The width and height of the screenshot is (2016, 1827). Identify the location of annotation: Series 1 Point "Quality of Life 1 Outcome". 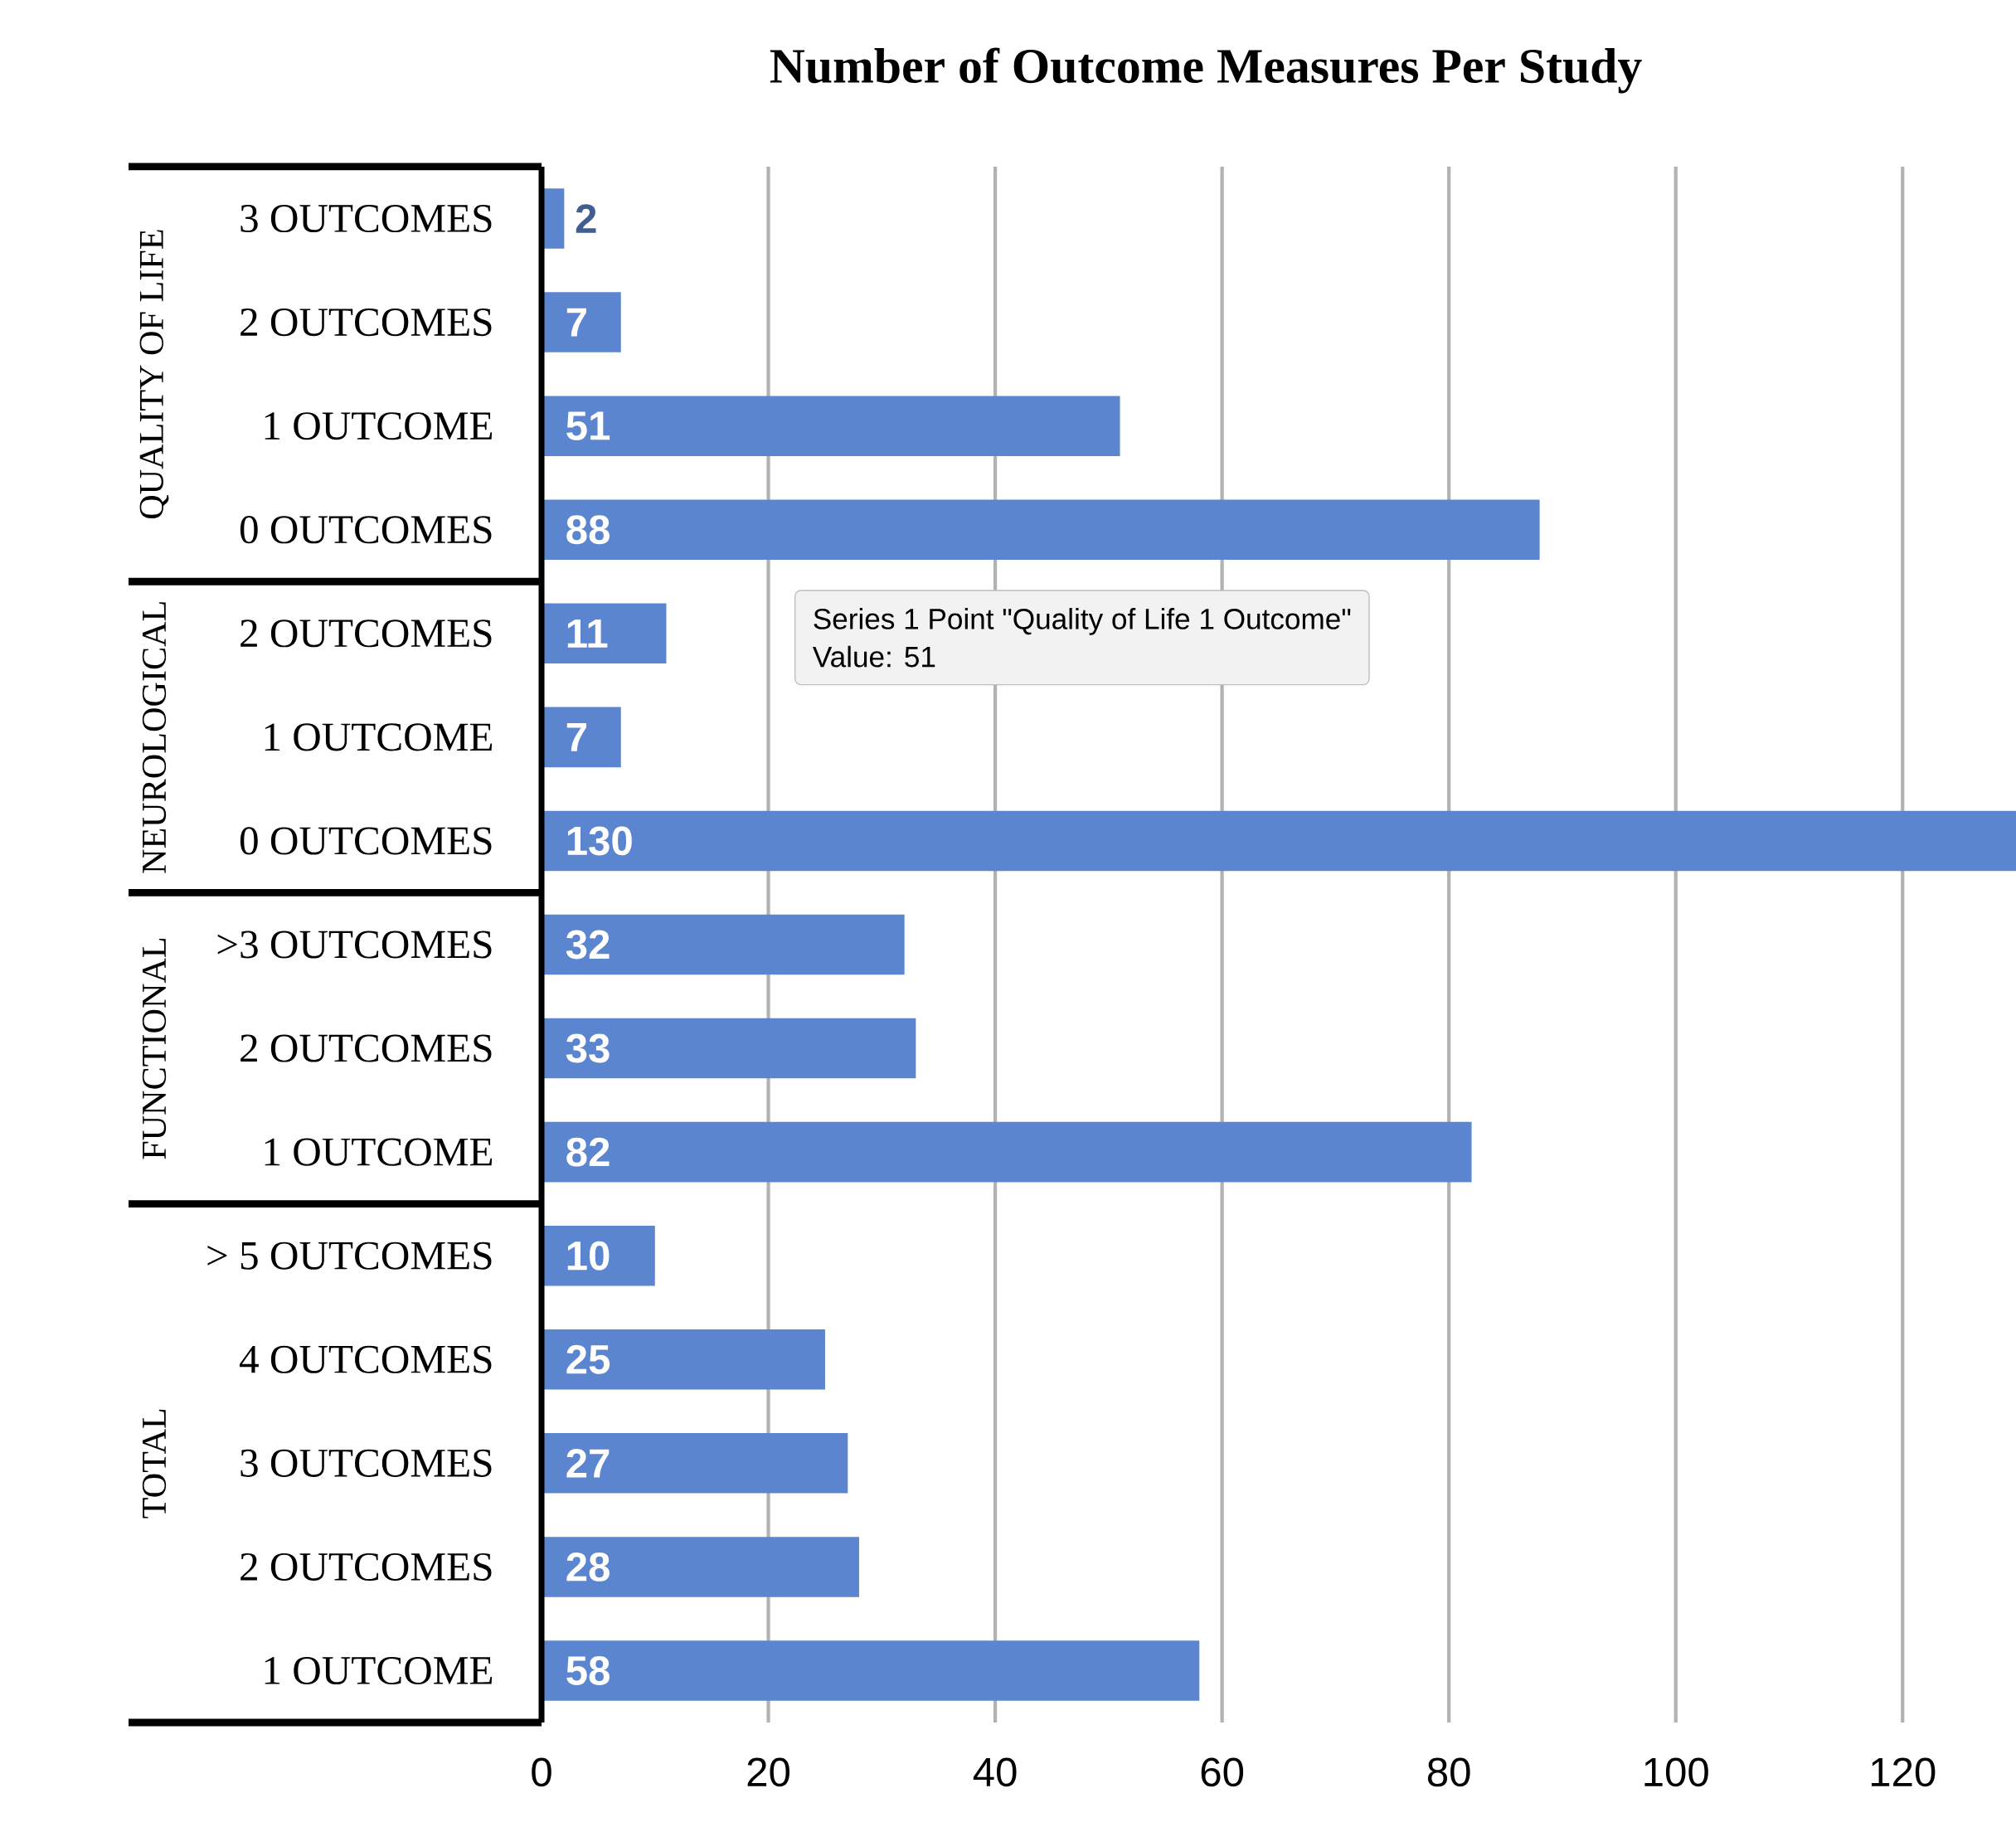
(1082, 621).